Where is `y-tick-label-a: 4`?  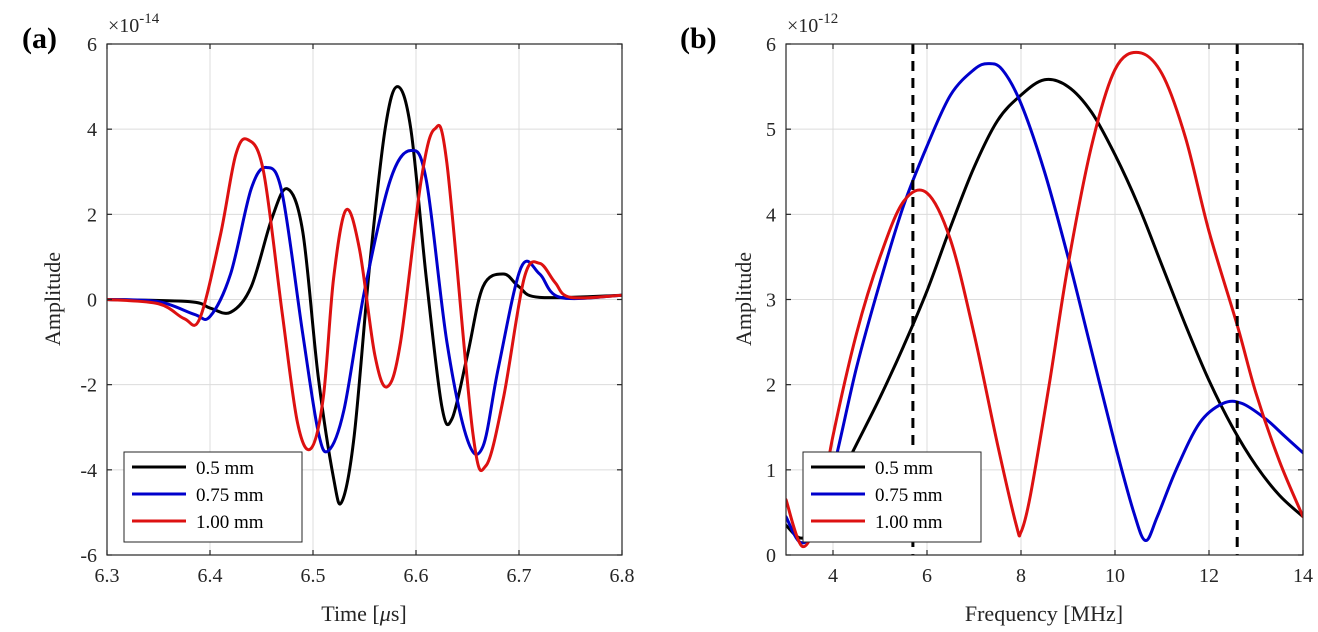 y-tick-label-a: 4 is located at coordinates (92, 130).